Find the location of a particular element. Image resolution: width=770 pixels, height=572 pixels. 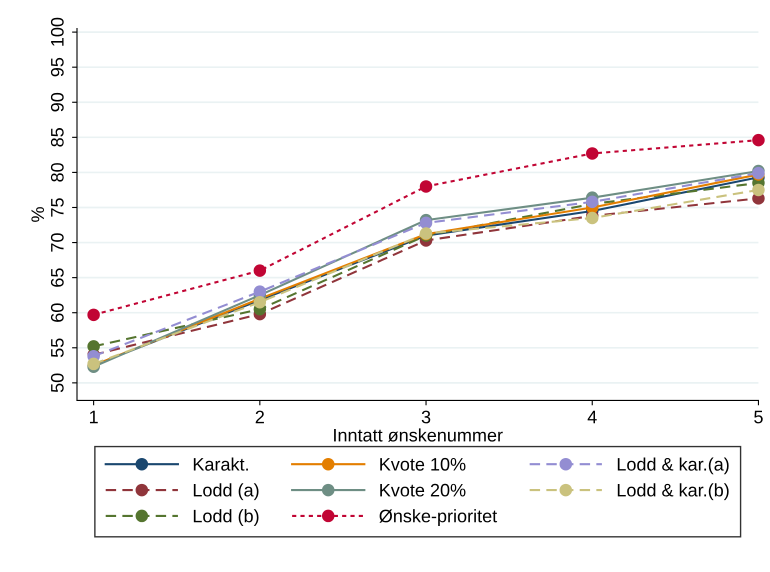

y-axis-title: % is located at coordinates (37, 214).